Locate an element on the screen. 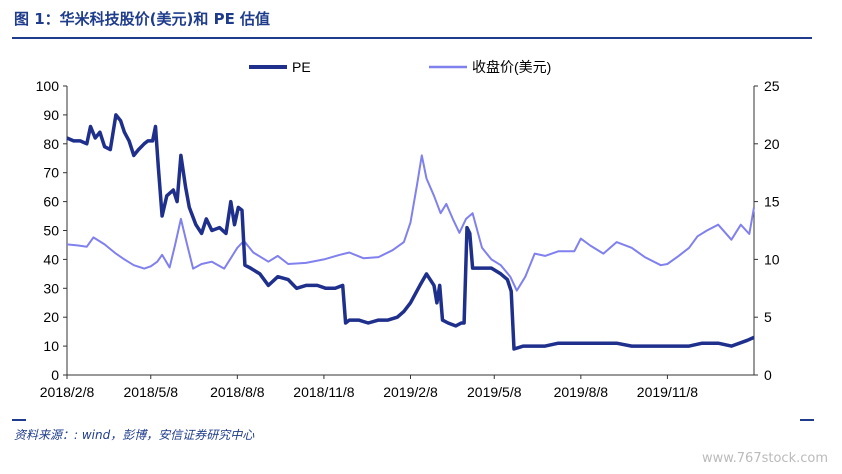 The width and height of the screenshot is (842, 474). x-tick-label: 2019/2/8 is located at coordinates (410, 392).